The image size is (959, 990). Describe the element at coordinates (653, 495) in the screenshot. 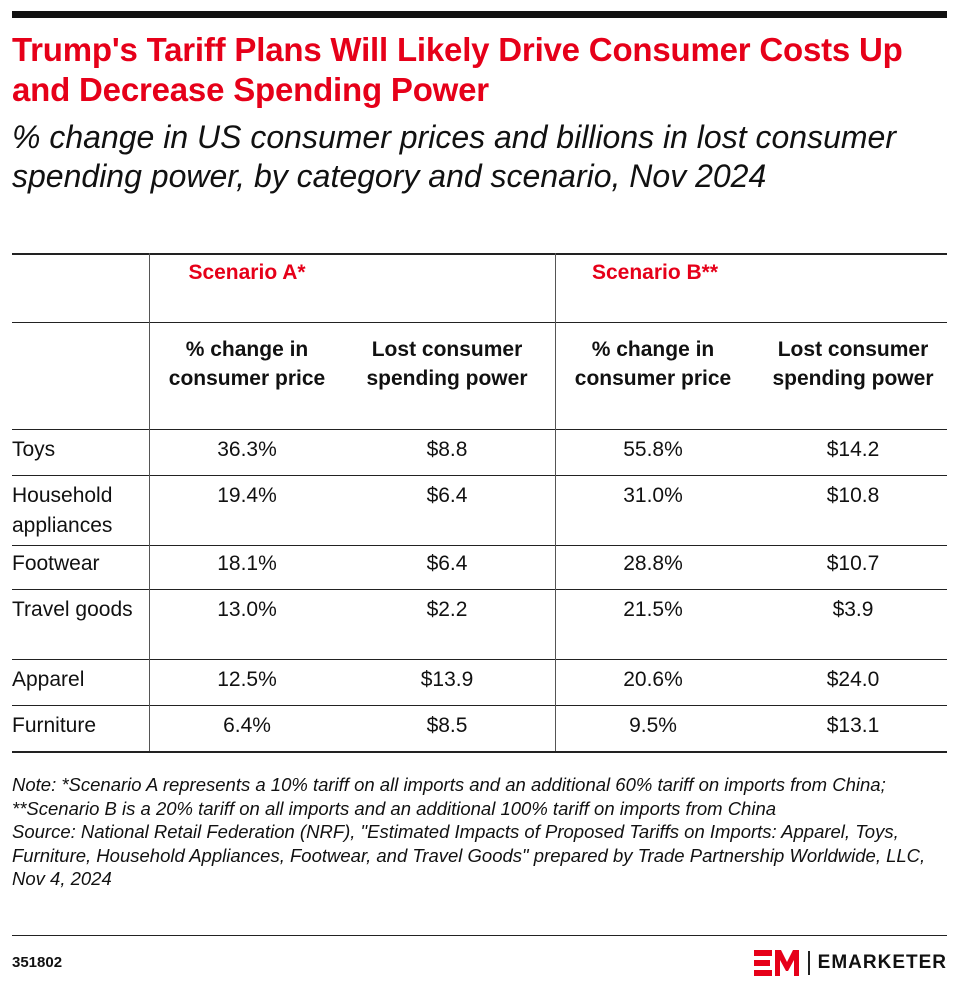

I see `table-cell: 31.0%` at that location.